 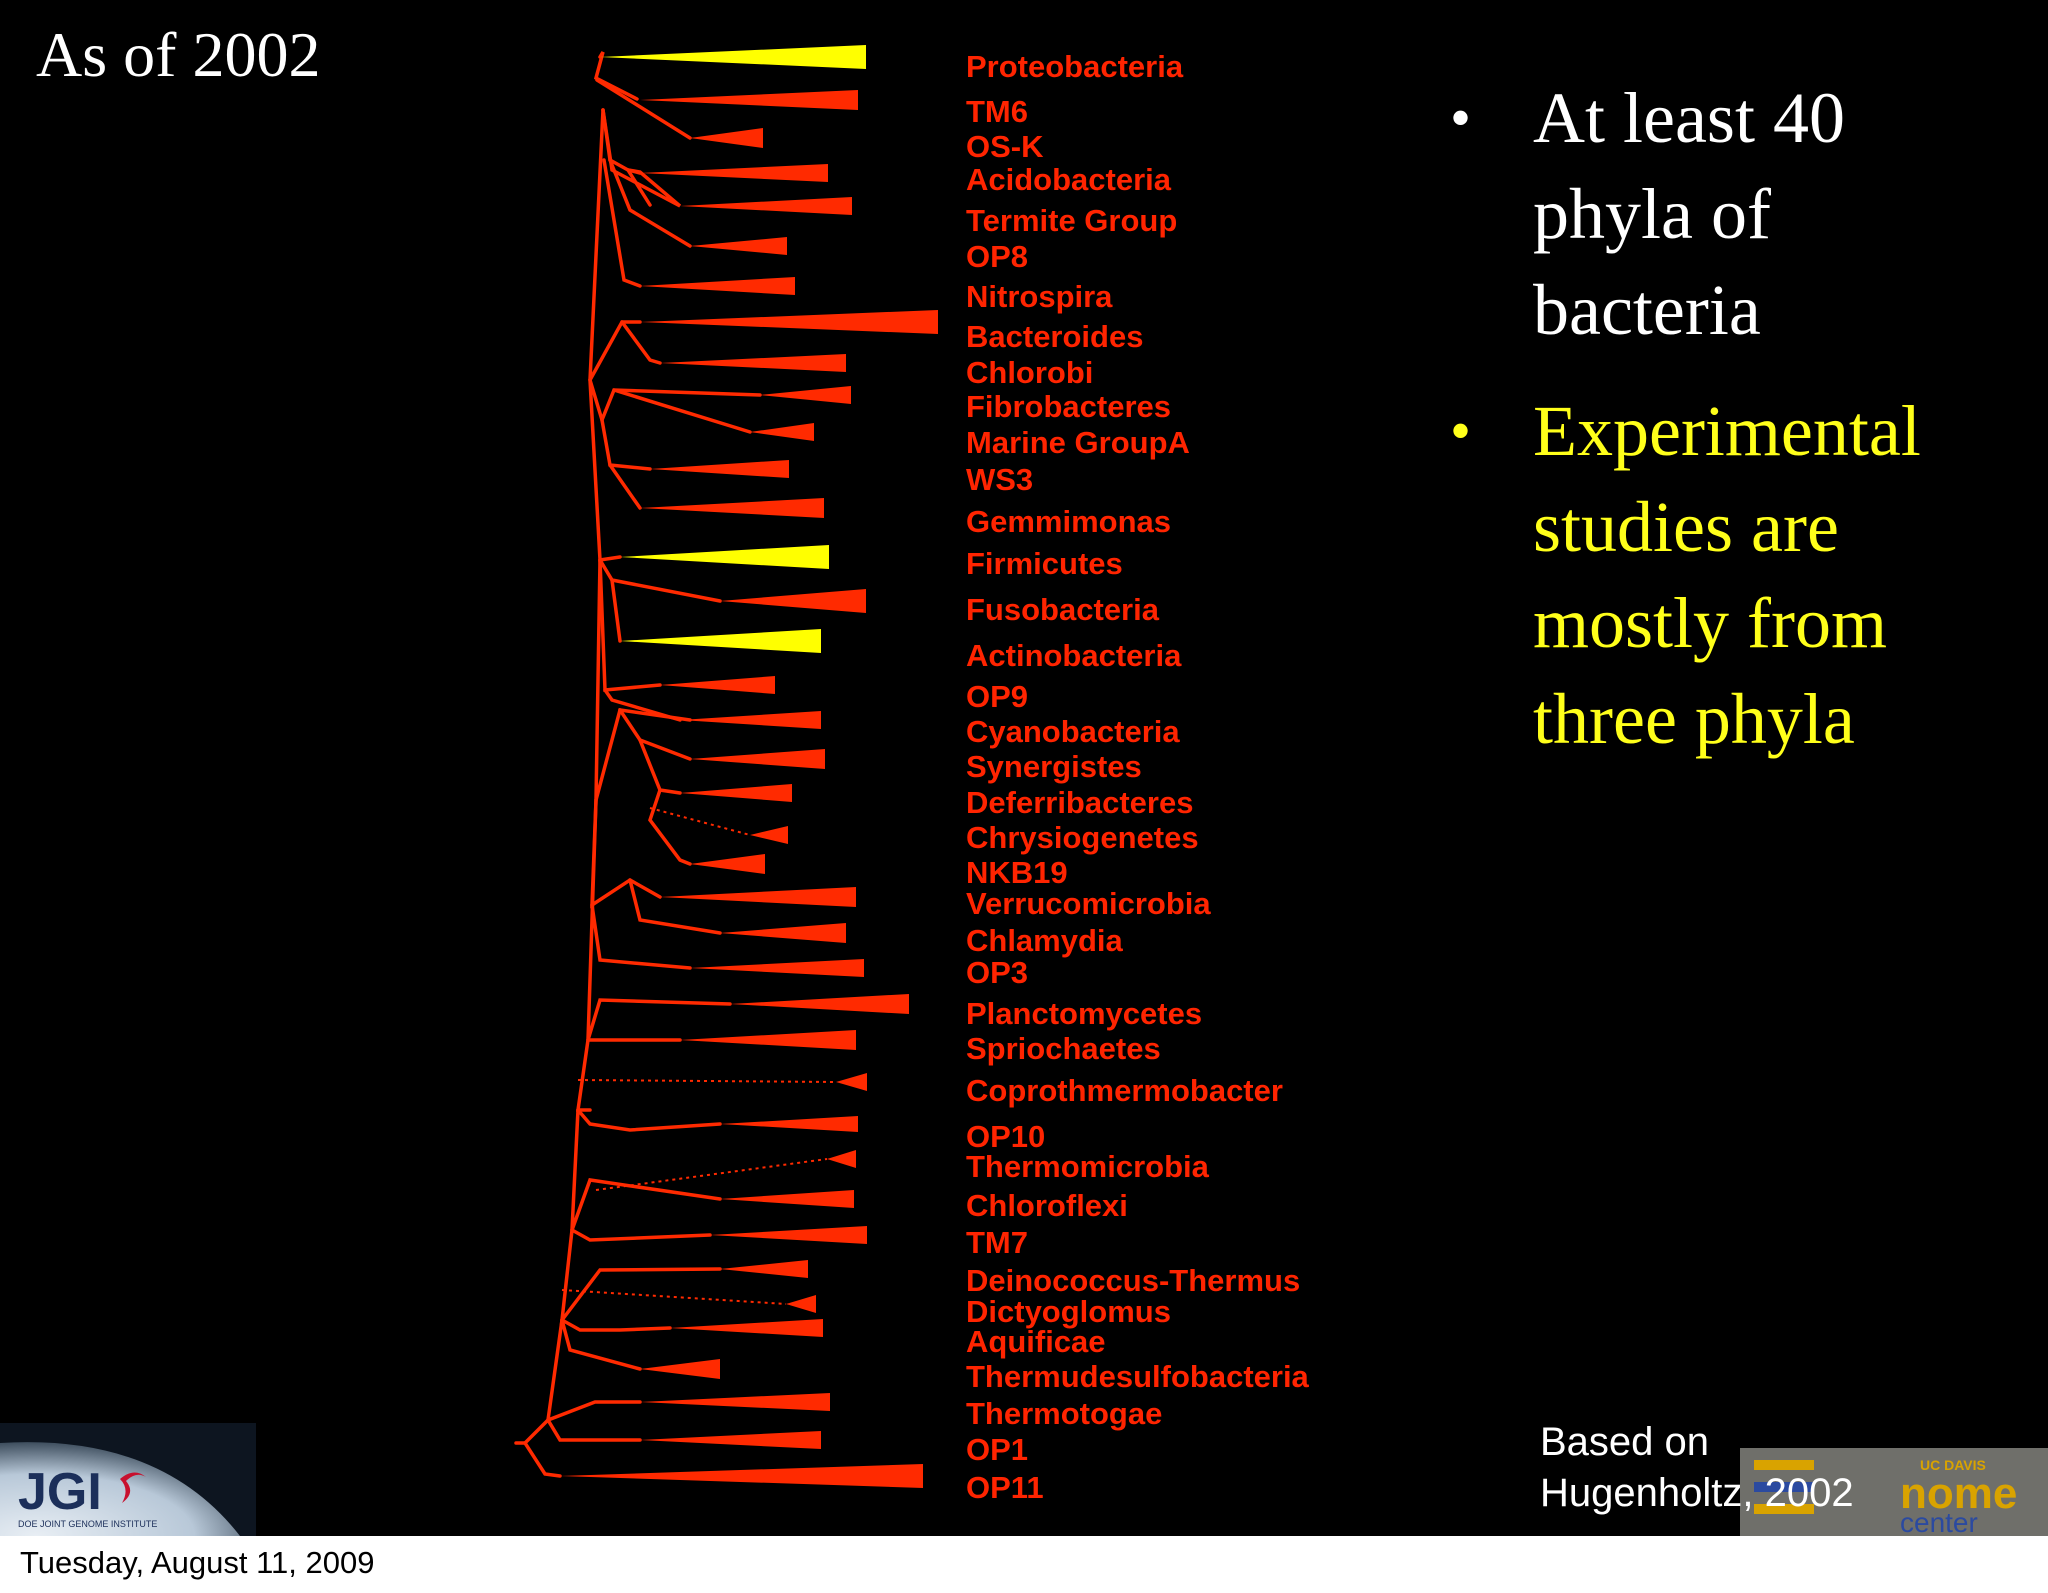 I want to click on phylum-label-cyanobacteria: Cyanobacteria, so click(x=1073, y=731).